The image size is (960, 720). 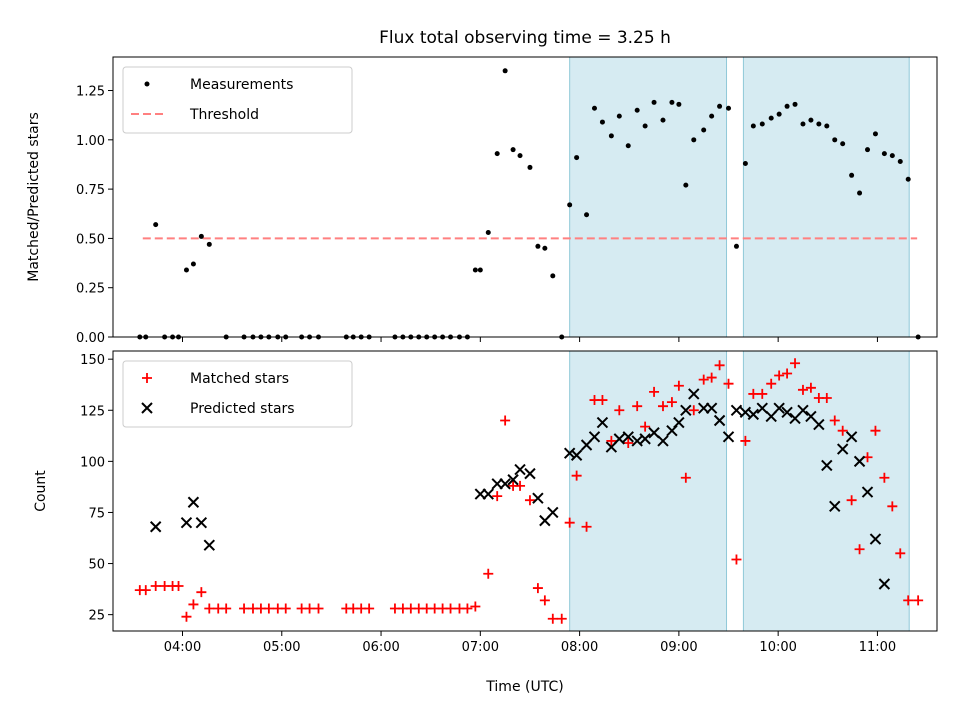 I want to click on bottom-legend: Matched stars Predicted stars, so click(x=237, y=394).